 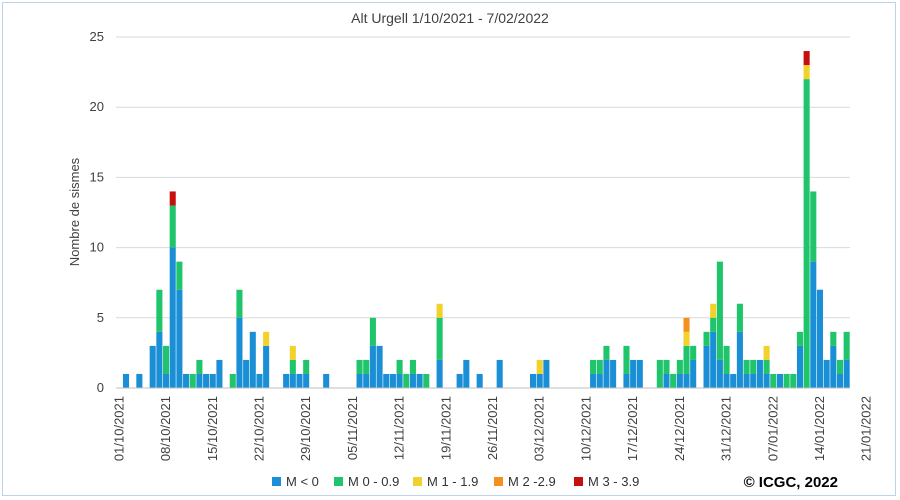 I want to click on legend-label: M < 0, so click(x=302, y=481).